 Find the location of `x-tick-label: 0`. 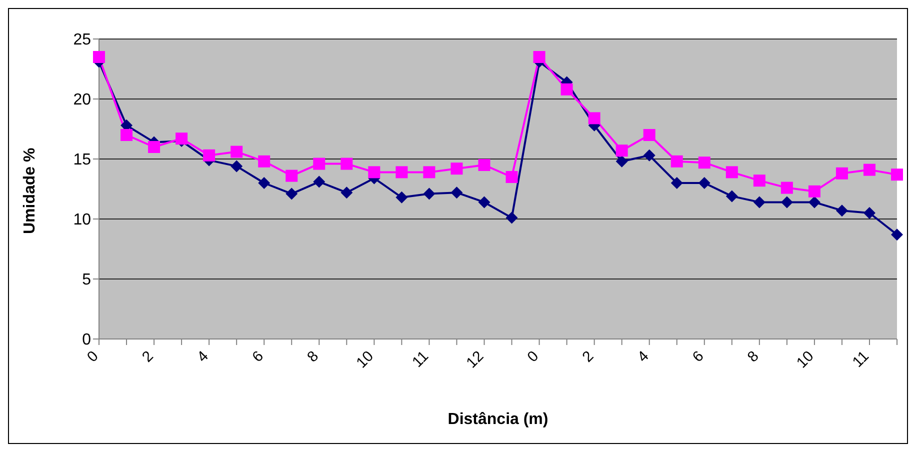

x-tick-label: 0 is located at coordinates (533, 357).